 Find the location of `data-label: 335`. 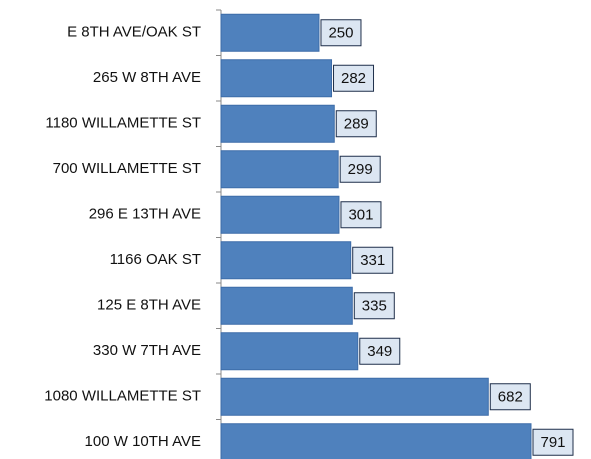

data-label: 335 is located at coordinates (374, 306).